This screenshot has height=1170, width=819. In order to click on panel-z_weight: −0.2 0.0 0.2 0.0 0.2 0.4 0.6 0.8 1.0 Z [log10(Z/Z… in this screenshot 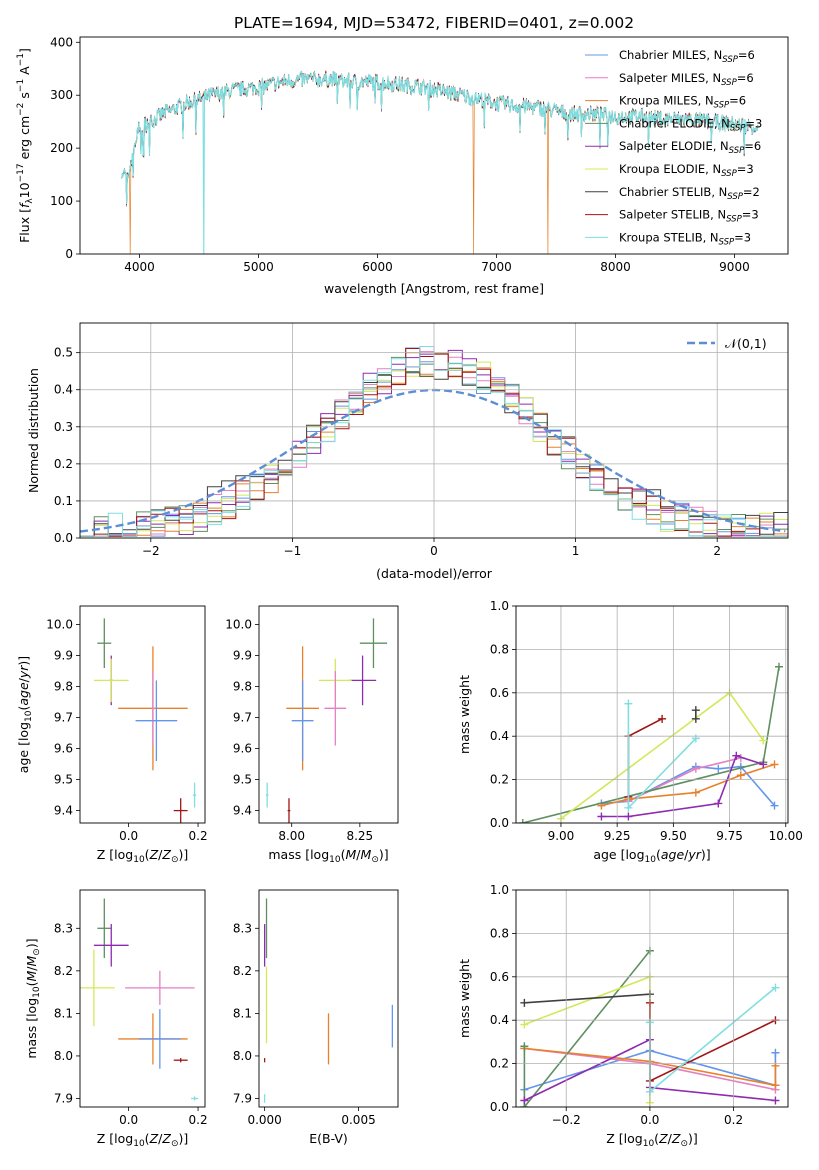, I will do `click(623, 1016)`.